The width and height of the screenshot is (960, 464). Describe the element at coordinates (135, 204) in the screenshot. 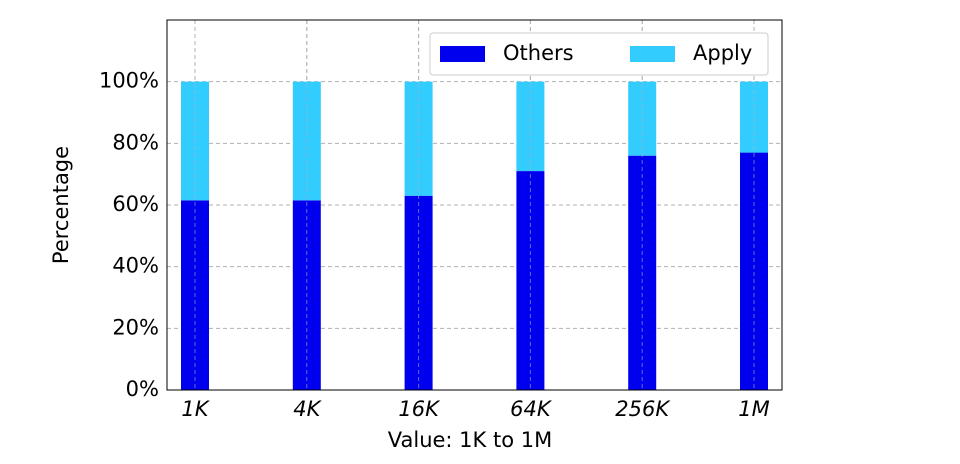

I see `y-tick-label: 60%` at that location.